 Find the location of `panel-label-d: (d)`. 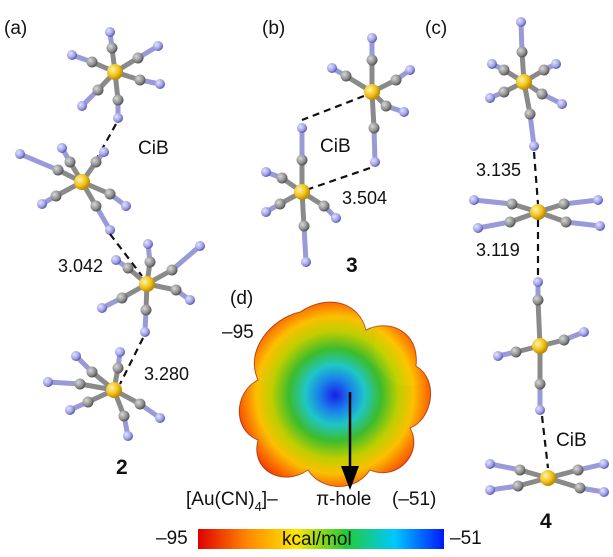

panel-label-d: (d) is located at coordinates (241, 298).